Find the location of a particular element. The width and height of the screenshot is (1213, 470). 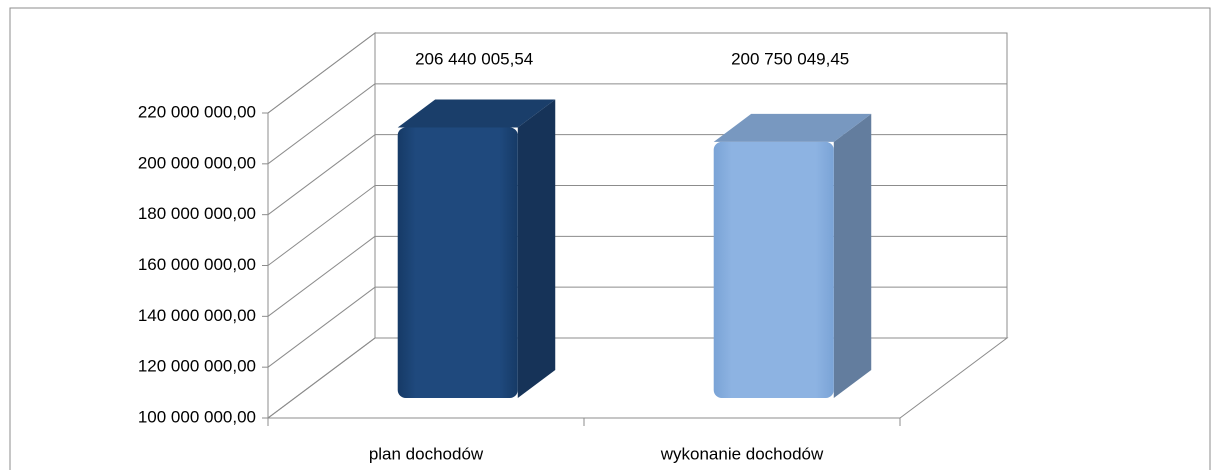

value-label: 206 440 005,54 is located at coordinates (474, 58).